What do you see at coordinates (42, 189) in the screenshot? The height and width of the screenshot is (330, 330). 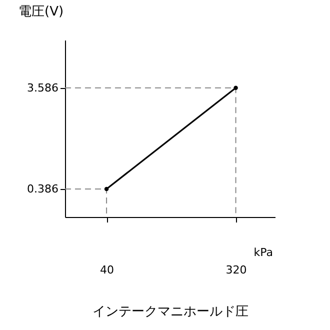 I see `y-tick-label: 0.386` at bounding box center [42, 189].